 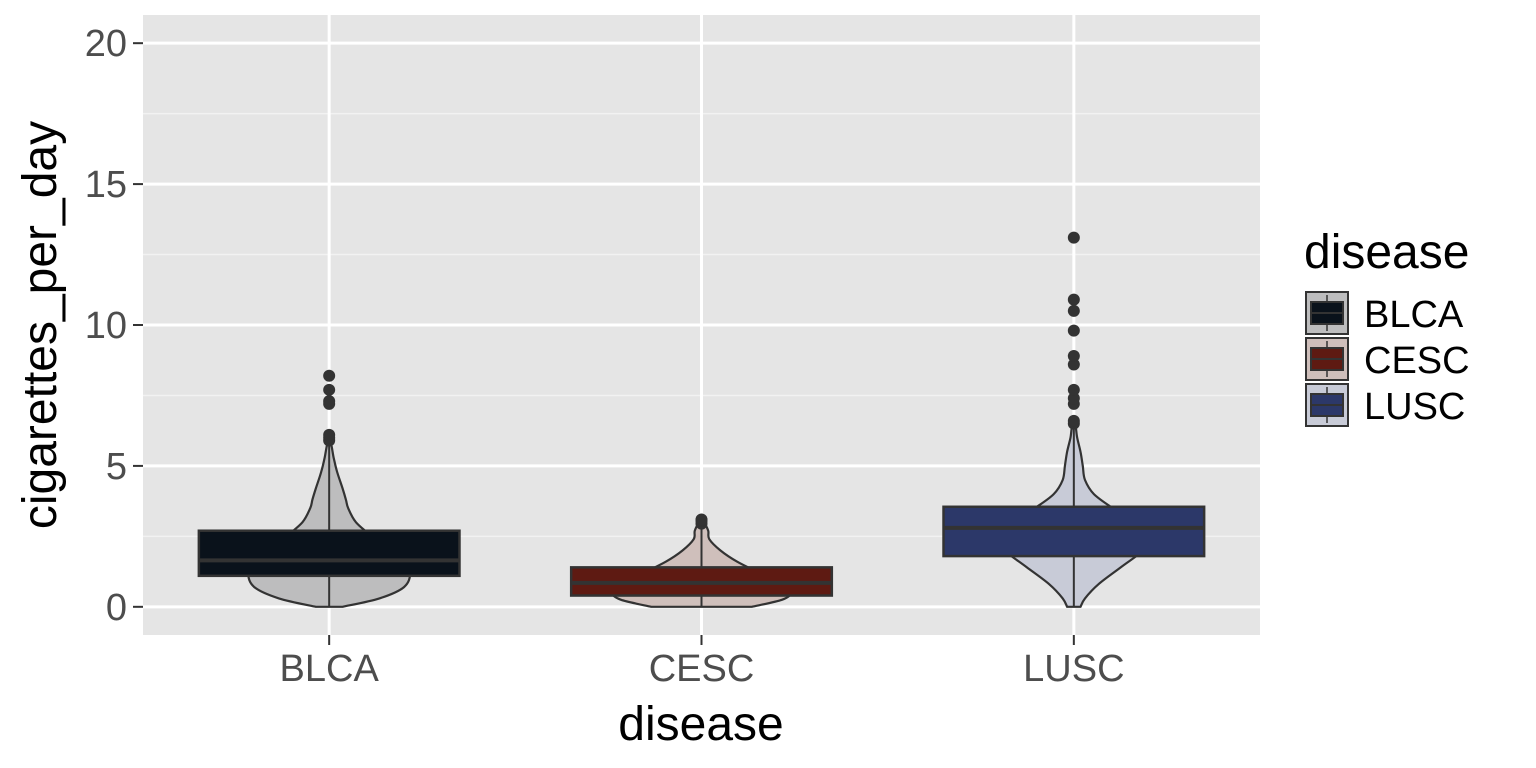 I want to click on x-axis: BLCA CESC LUSC, so click(x=702, y=662).